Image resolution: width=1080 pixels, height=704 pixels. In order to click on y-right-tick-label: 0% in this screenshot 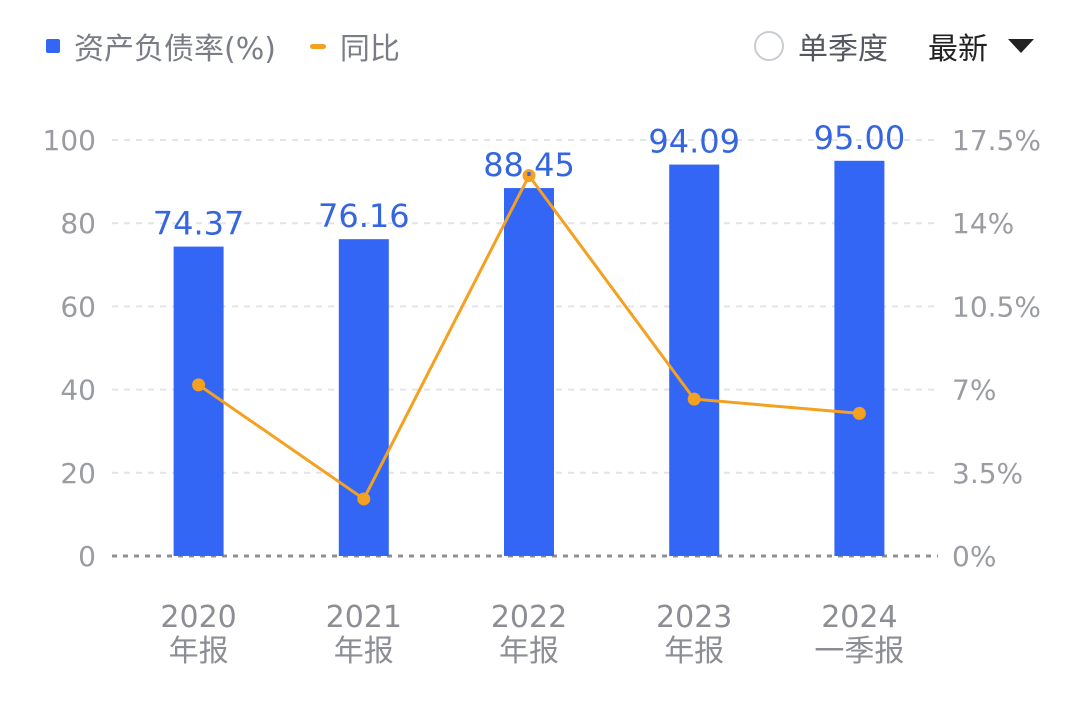, I will do `click(974, 556)`.